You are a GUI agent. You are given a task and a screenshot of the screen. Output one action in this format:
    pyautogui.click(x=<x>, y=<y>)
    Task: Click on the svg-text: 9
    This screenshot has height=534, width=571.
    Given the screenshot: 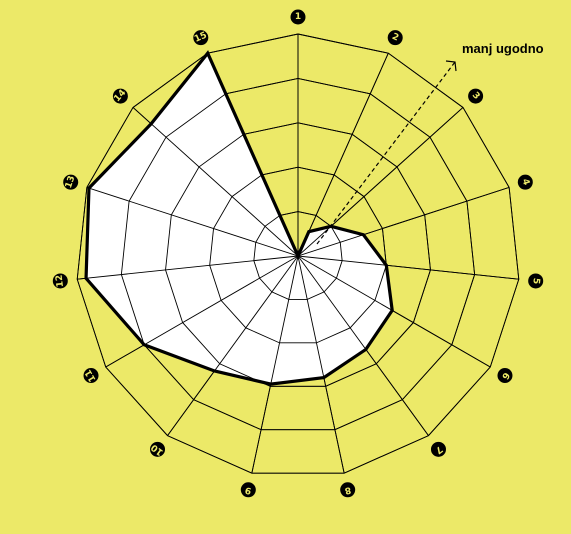 What is the action you would take?
    pyautogui.click(x=248, y=489)
    